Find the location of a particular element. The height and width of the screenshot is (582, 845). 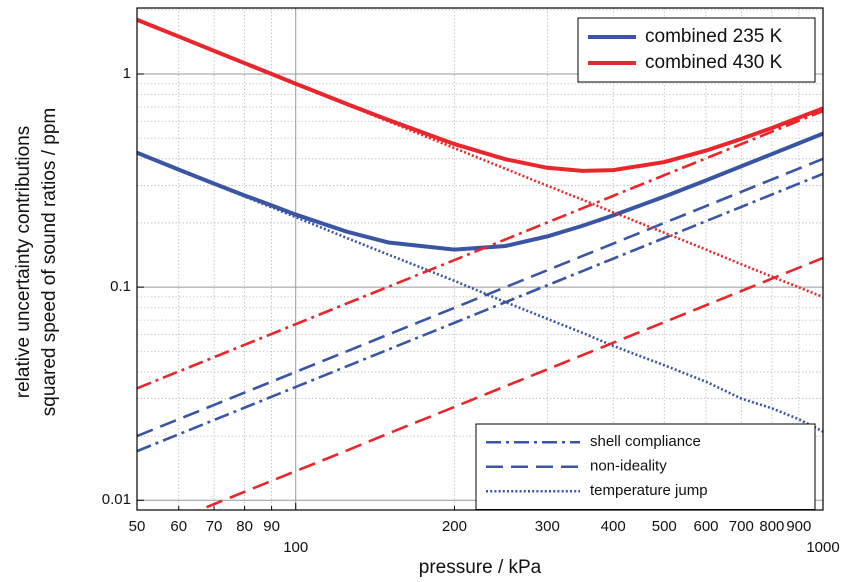

y-tick-label: 0.1 is located at coordinates (120, 286).